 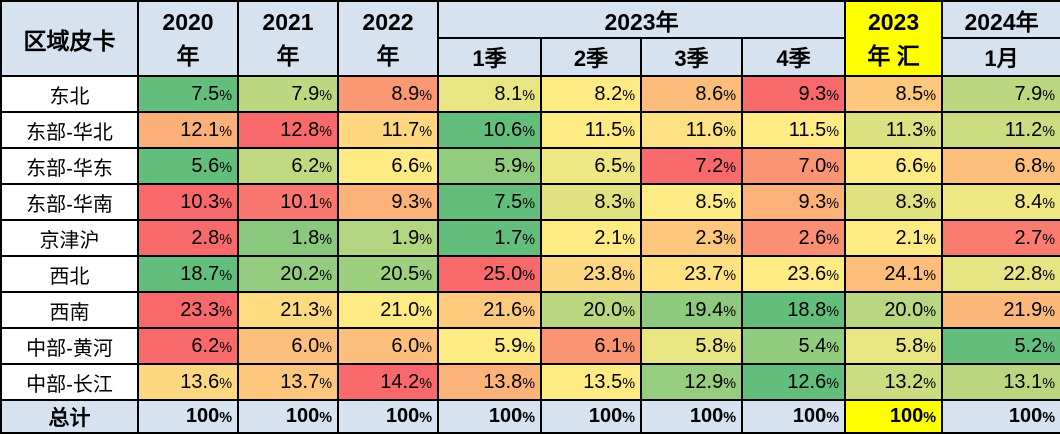 I want to click on value-cell: 18.8%, so click(x=793, y=310).